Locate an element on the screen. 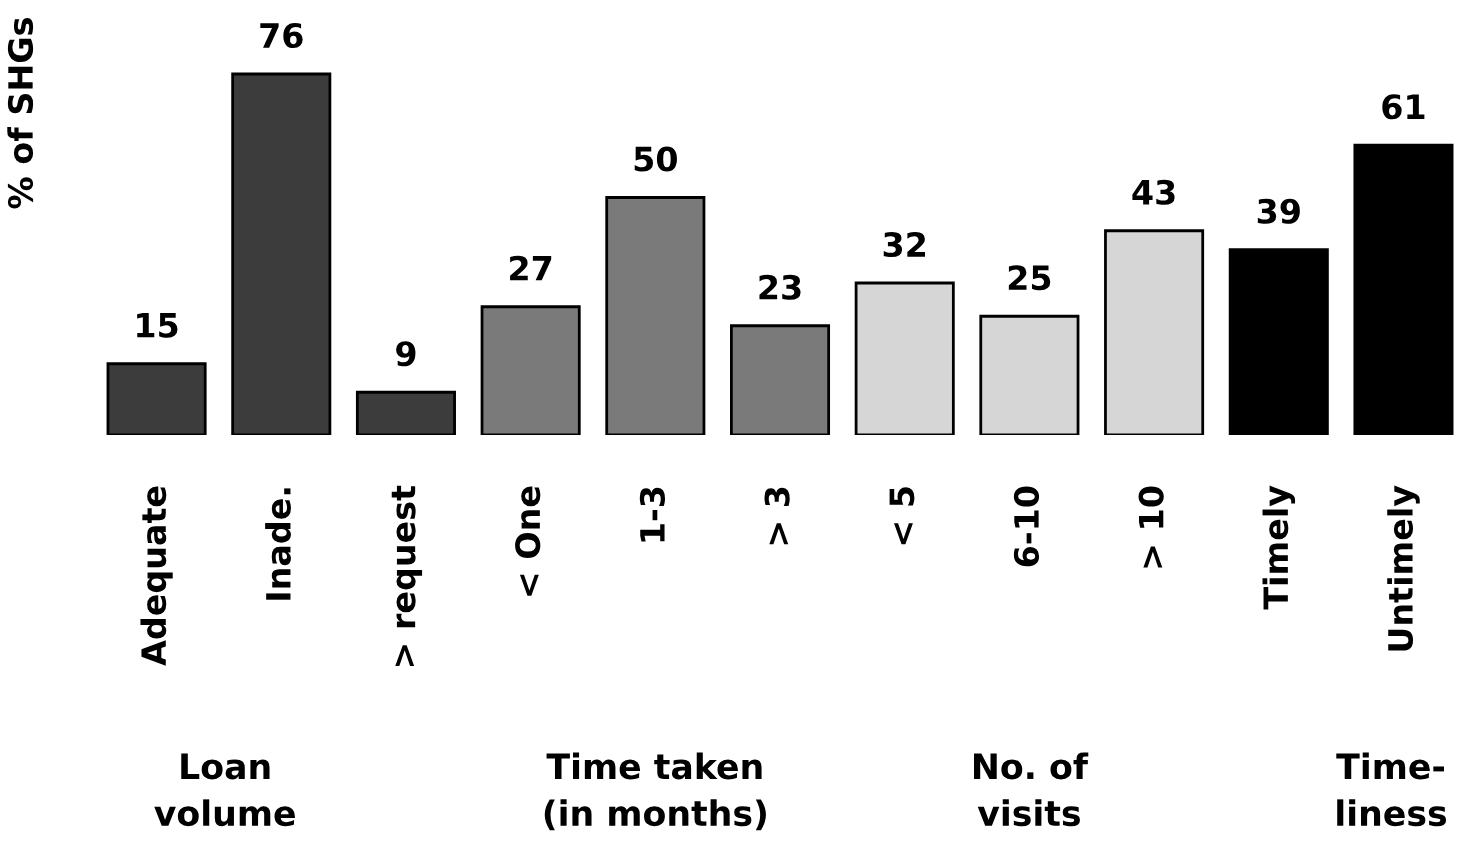 This screenshot has width=1475, height=861. data-label: 15 is located at coordinates (157, 325).